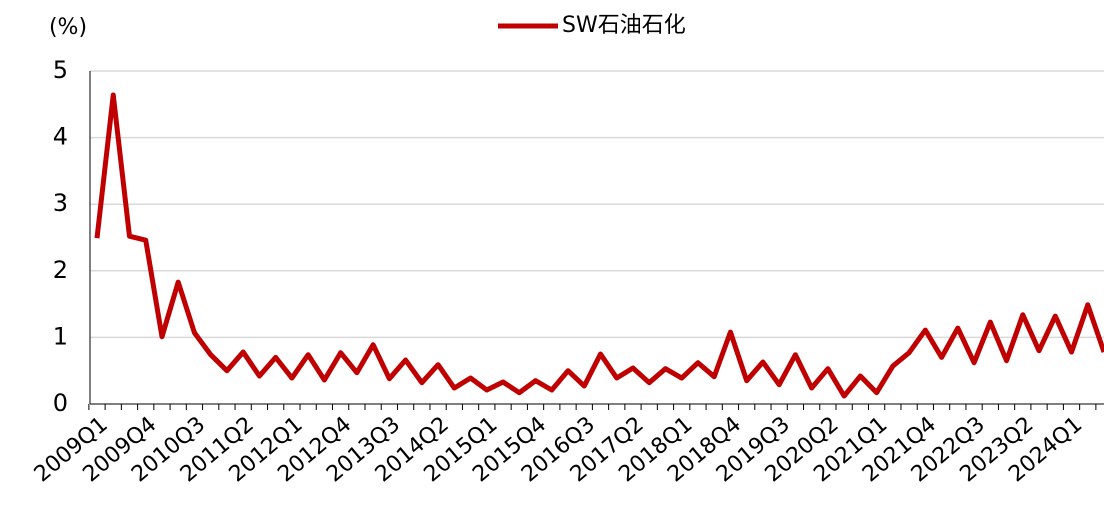  What do you see at coordinates (68, 27) in the screenshot?
I see `y-axis-label: (%)` at bounding box center [68, 27].